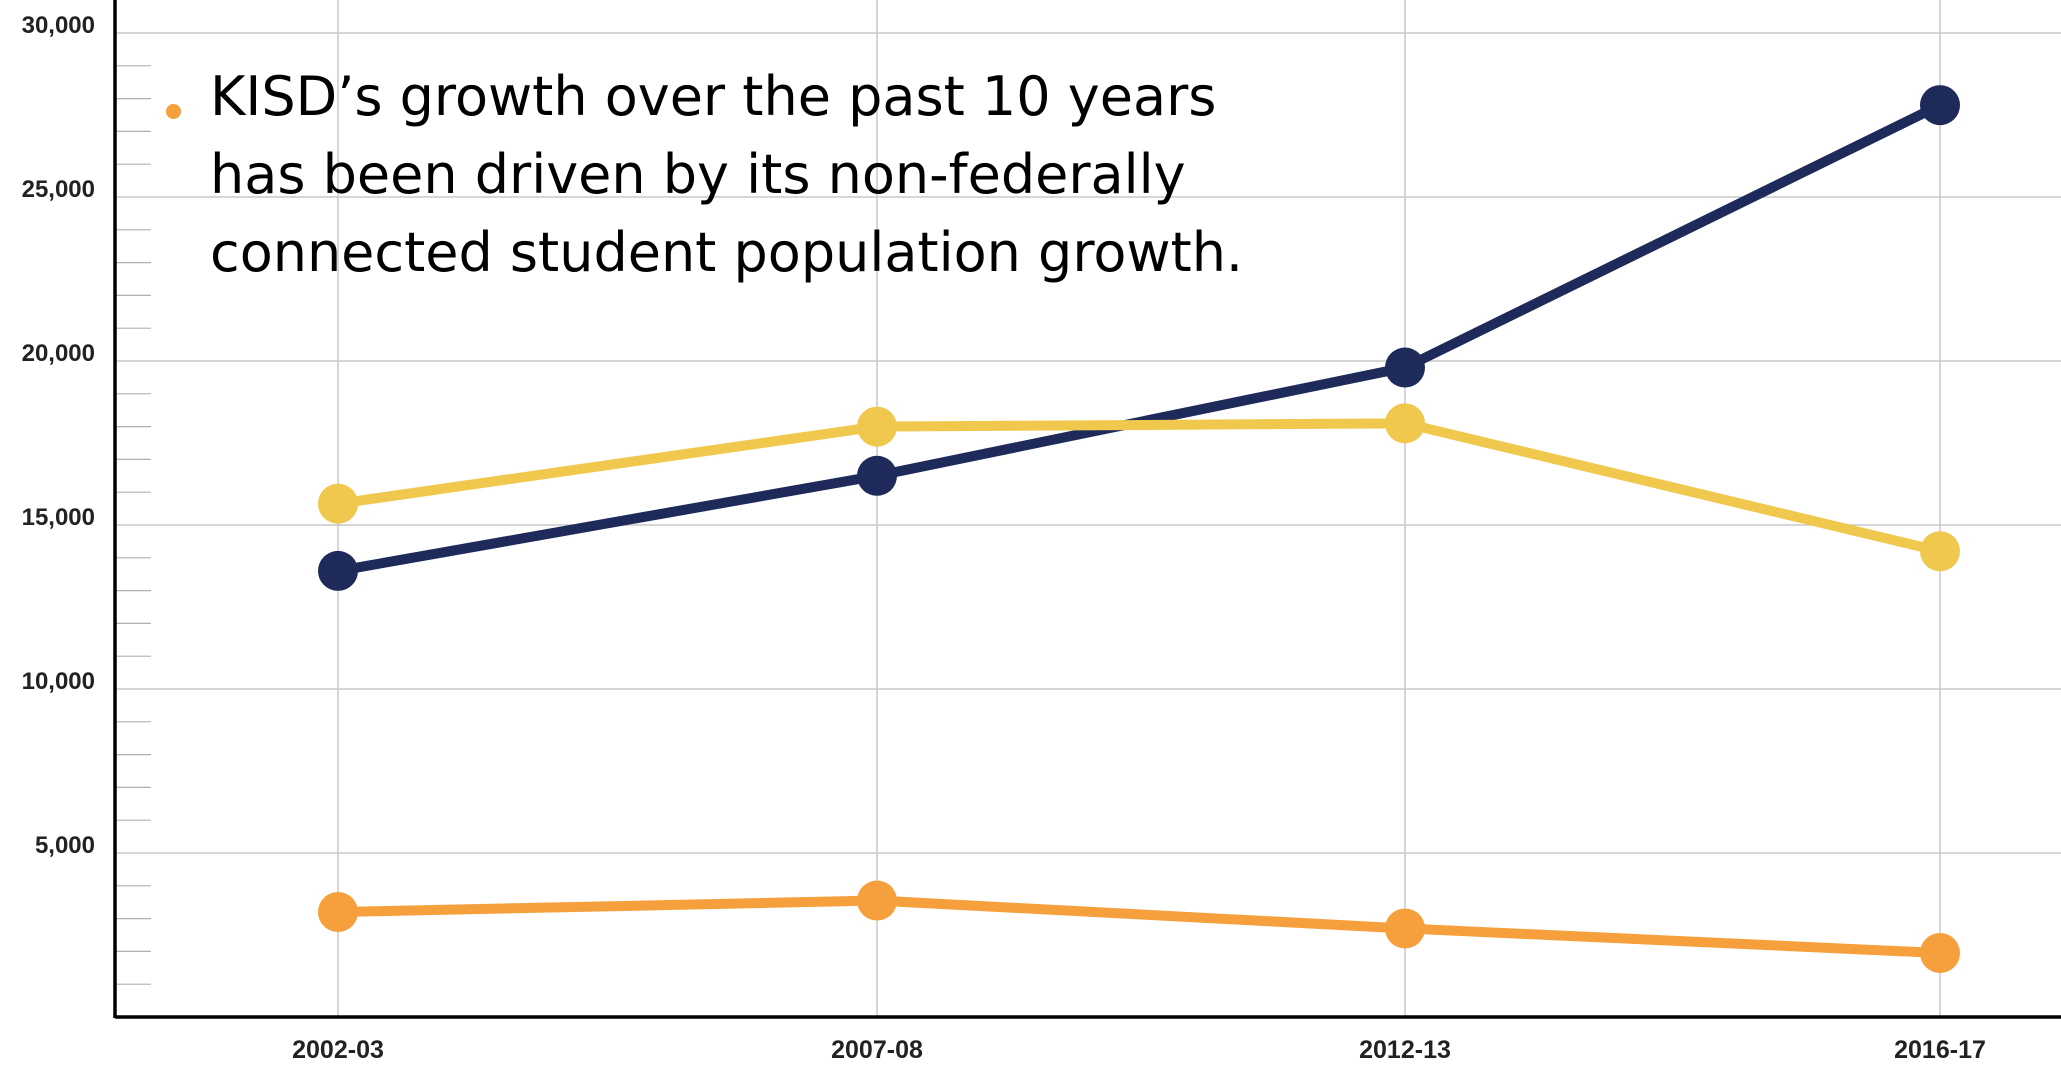  Describe the element at coordinates (58, 25) in the screenshot. I see `y-tick-label: 30,000` at that location.